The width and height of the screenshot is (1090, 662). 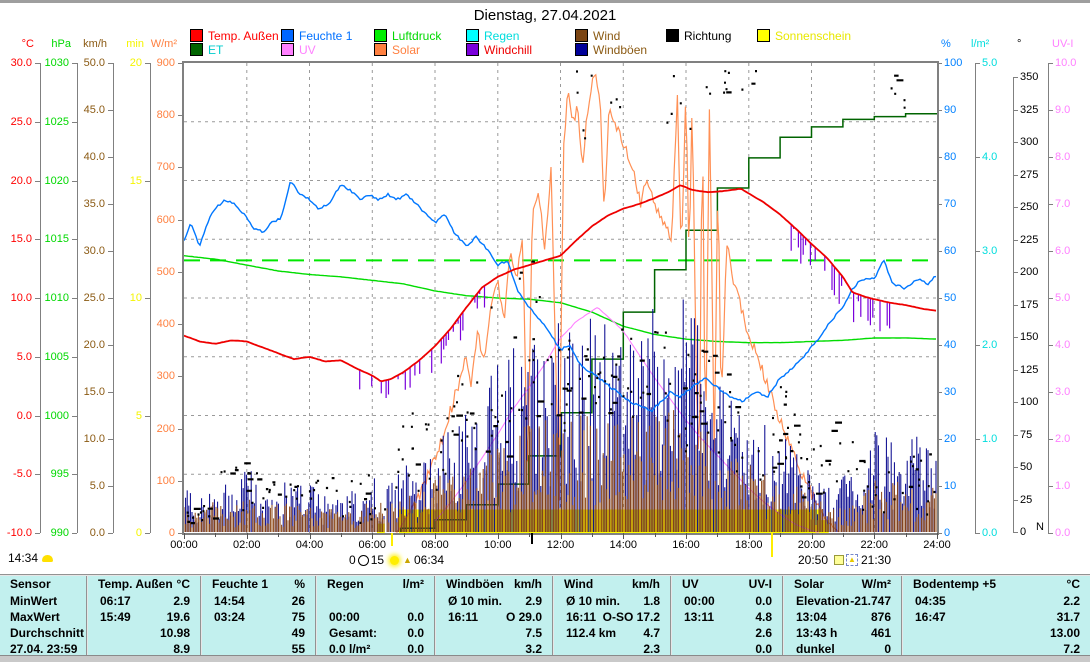 I want to click on table-col-uv: UV UV-I 00:00 0.0 13:11 4.8 2.6 0.0, so click(x=726, y=616).